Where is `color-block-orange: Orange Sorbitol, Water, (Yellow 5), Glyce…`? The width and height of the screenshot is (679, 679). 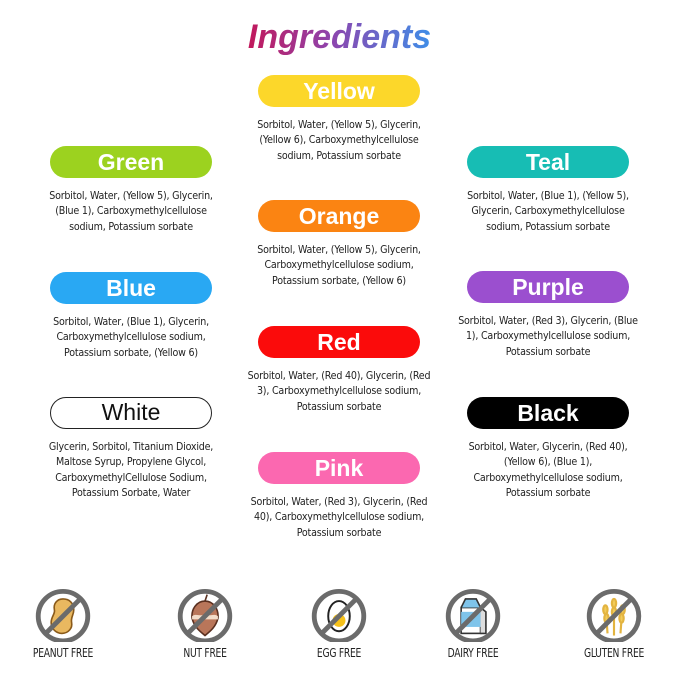
color-block-orange: Orange Sorbitol, Water, (Yellow 5), Glyce… is located at coordinates (339, 244).